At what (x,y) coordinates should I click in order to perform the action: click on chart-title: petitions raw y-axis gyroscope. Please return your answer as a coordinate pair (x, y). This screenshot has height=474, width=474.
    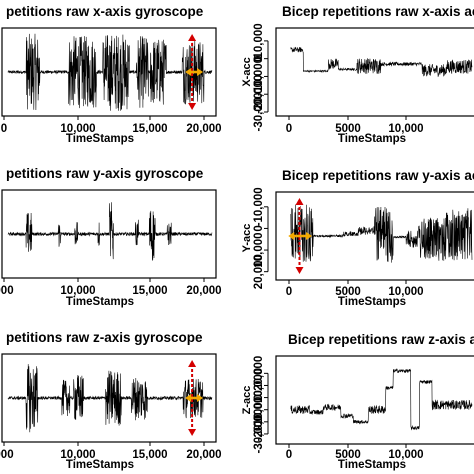
    Looking at the image, I should click on (105, 173).